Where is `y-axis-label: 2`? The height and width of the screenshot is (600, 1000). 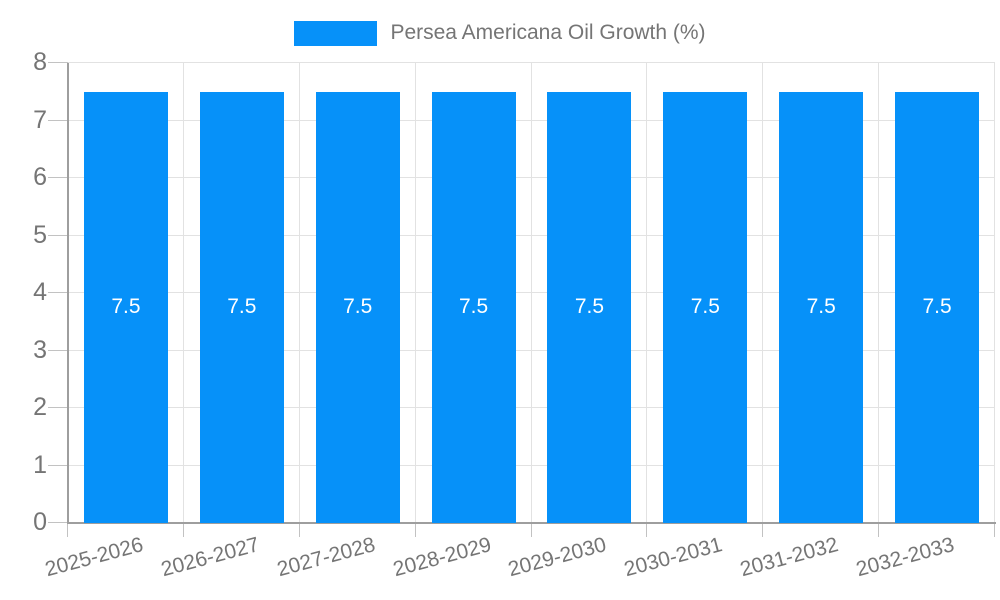
y-axis-label: 2 is located at coordinates (40, 407).